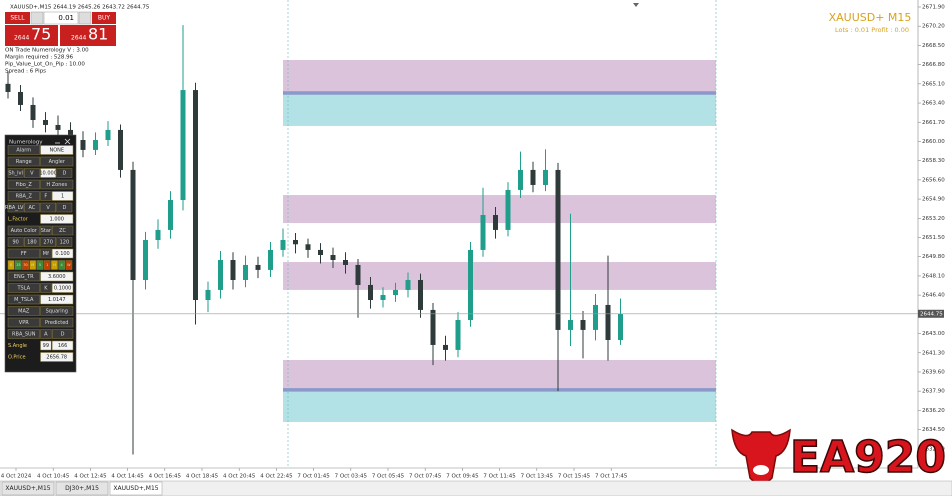 The image size is (952, 496). I want to click on logo-text: EA920, so click(868, 457).